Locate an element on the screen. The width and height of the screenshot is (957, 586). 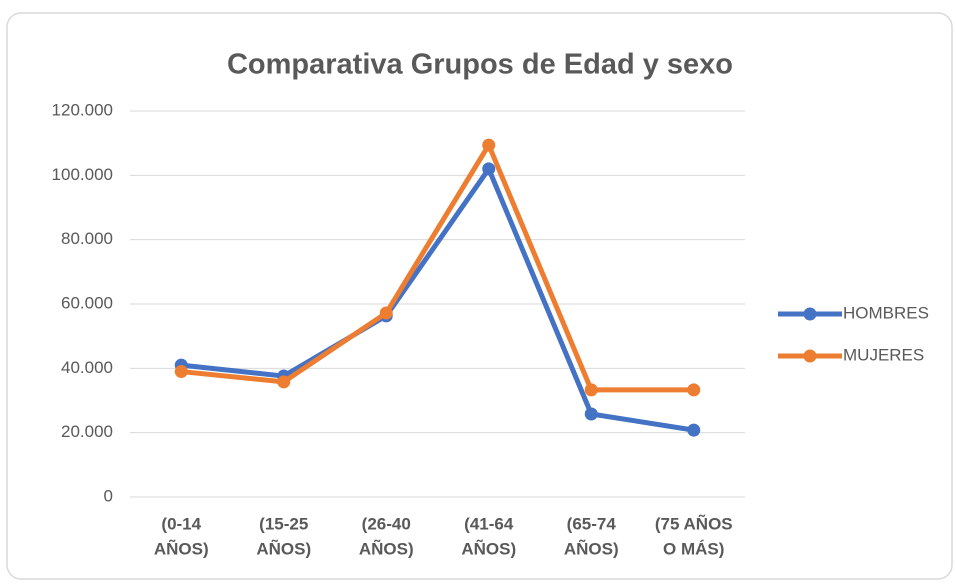
x-tick-label: (65-74 is located at coordinates (592, 523).